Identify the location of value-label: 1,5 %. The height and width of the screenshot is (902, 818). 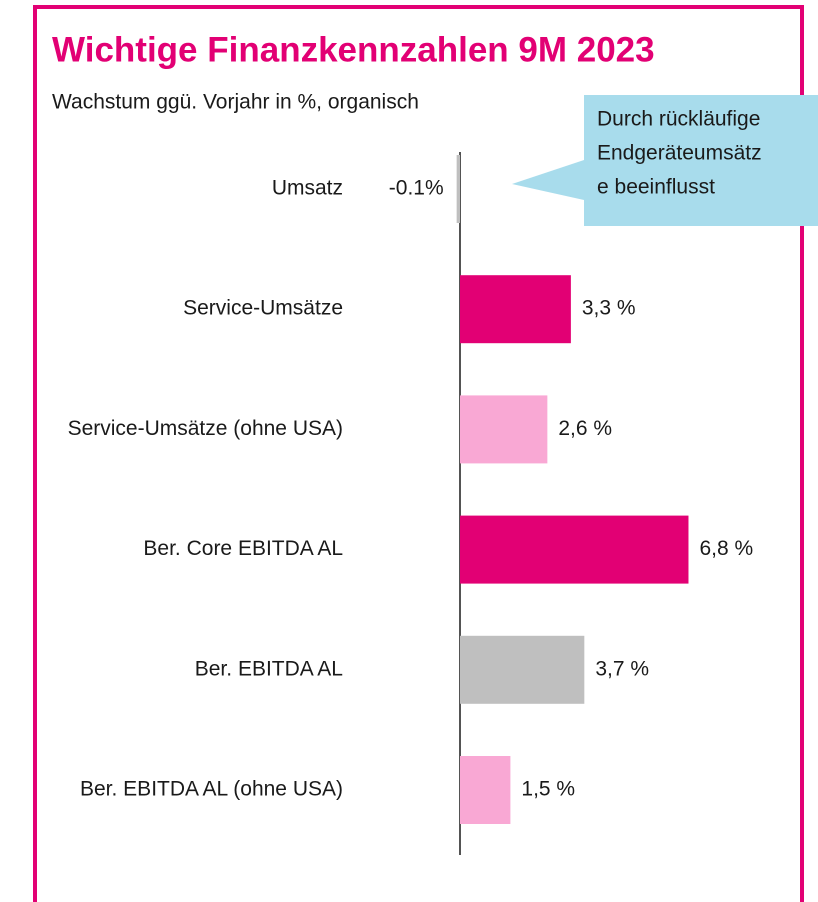
(548, 789).